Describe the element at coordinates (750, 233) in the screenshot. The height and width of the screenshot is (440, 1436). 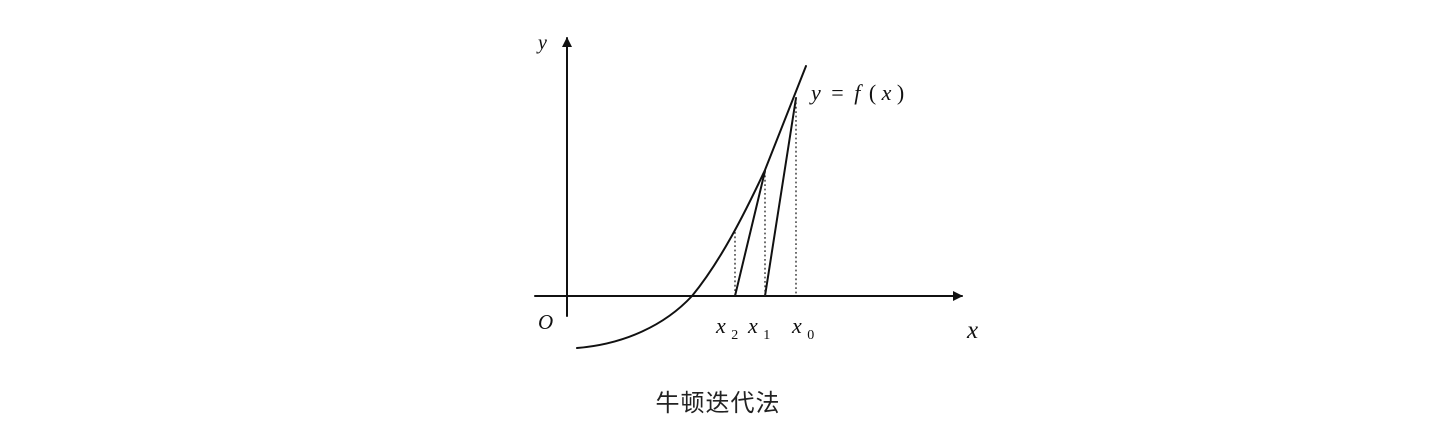
I see `tangent-line-x1` at that location.